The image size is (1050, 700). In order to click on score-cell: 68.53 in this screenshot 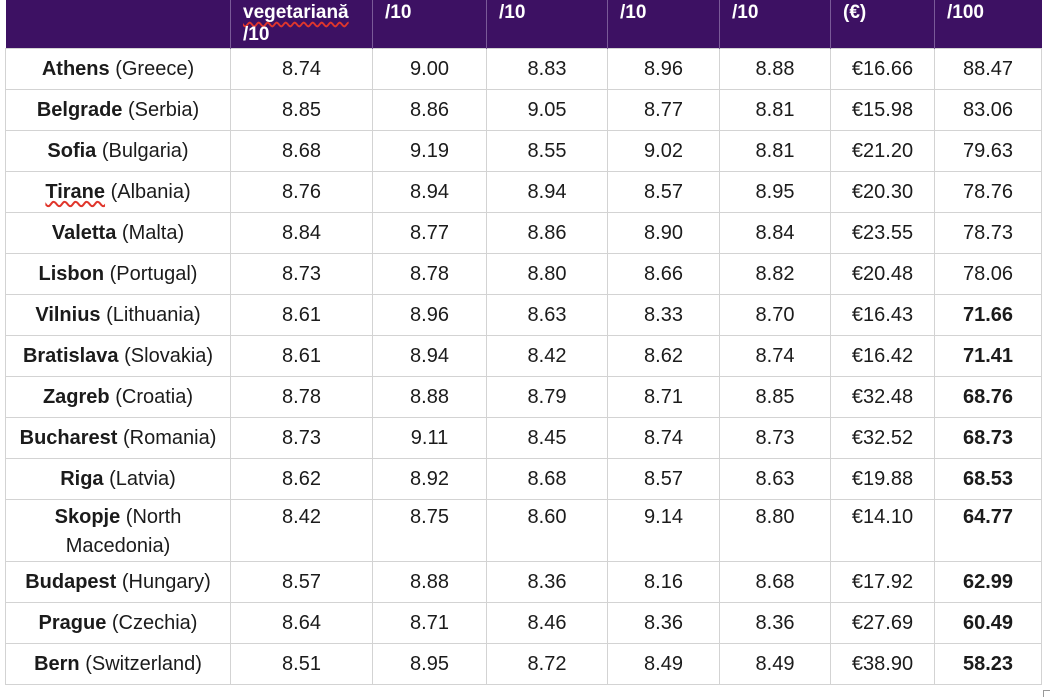, I will do `click(988, 478)`.